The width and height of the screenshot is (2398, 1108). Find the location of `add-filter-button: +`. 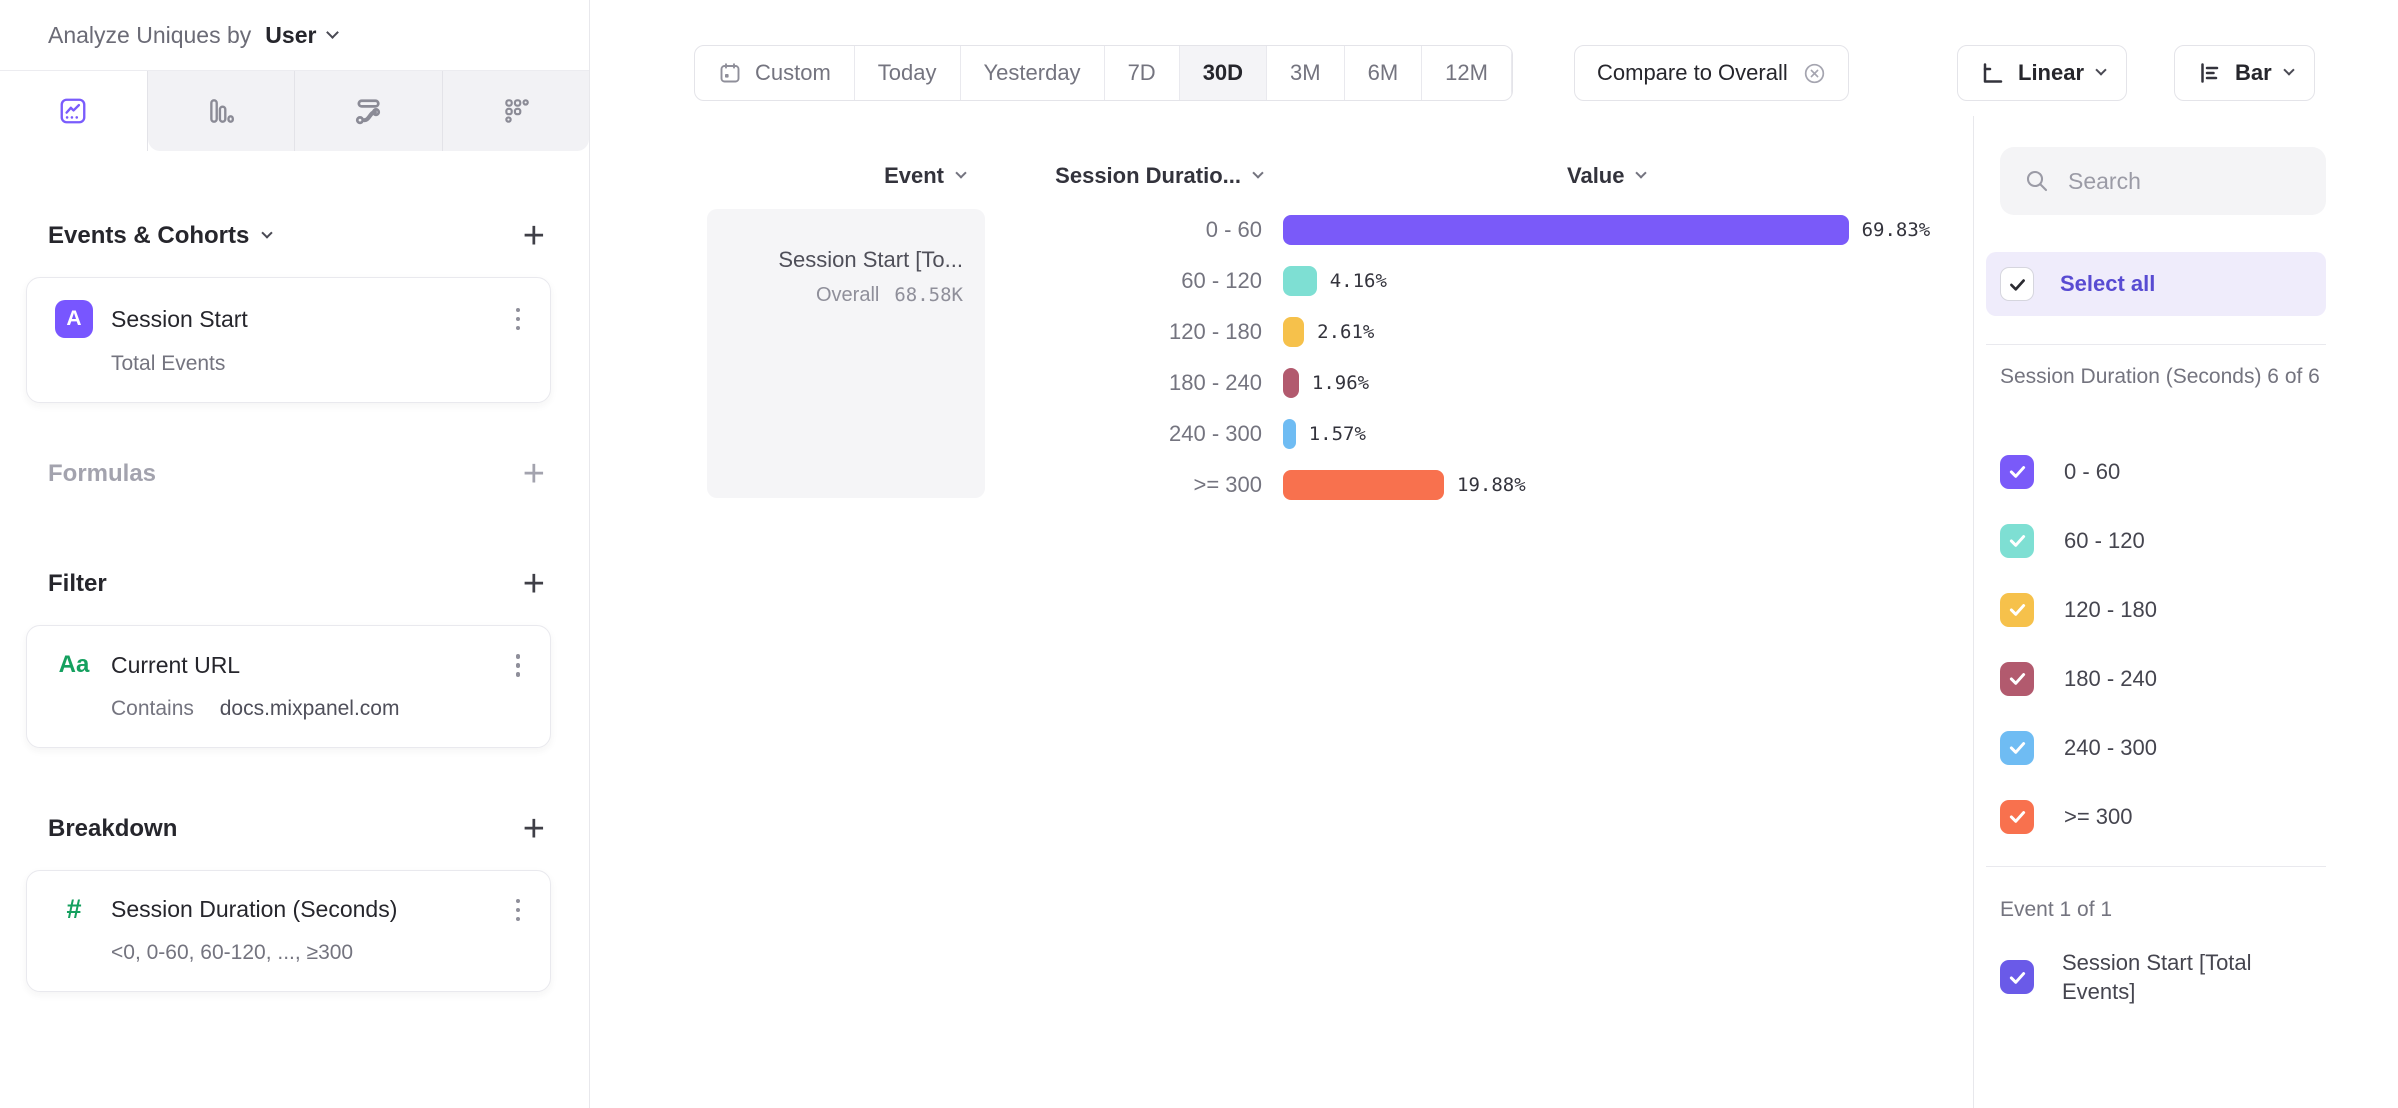

add-filter-button: + is located at coordinates (533, 584).